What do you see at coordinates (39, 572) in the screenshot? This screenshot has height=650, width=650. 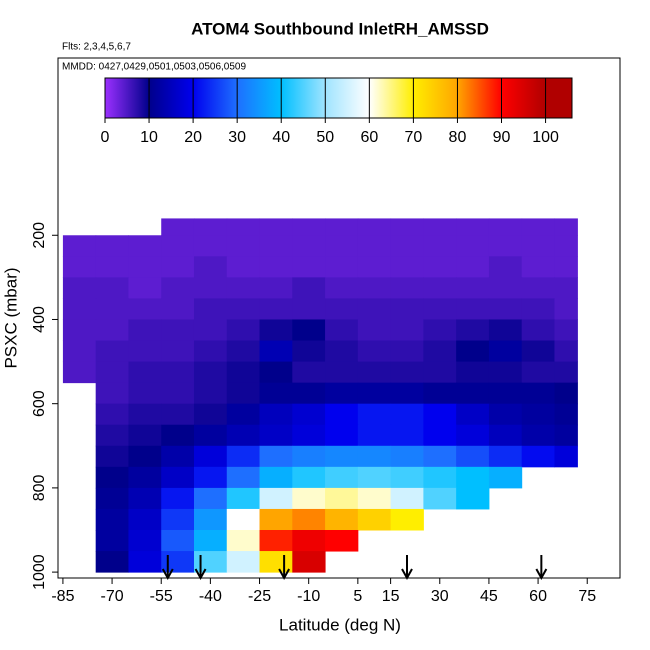 I see `y-tick-label: 1000` at bounding box center [39, 572].